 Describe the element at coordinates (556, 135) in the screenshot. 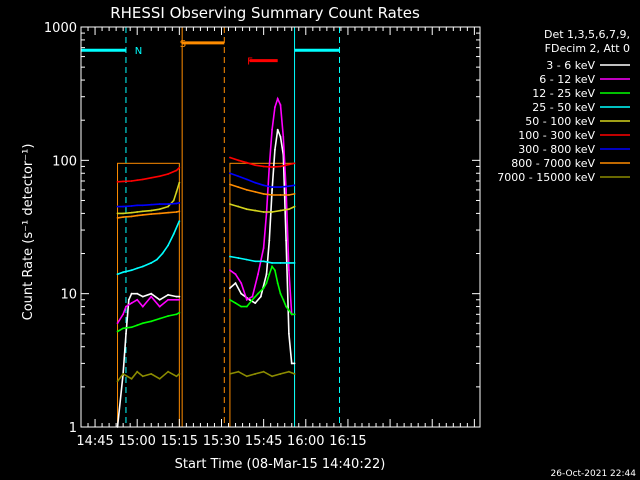

I see `legend-label-5: 100 - 300 keV` at that location.